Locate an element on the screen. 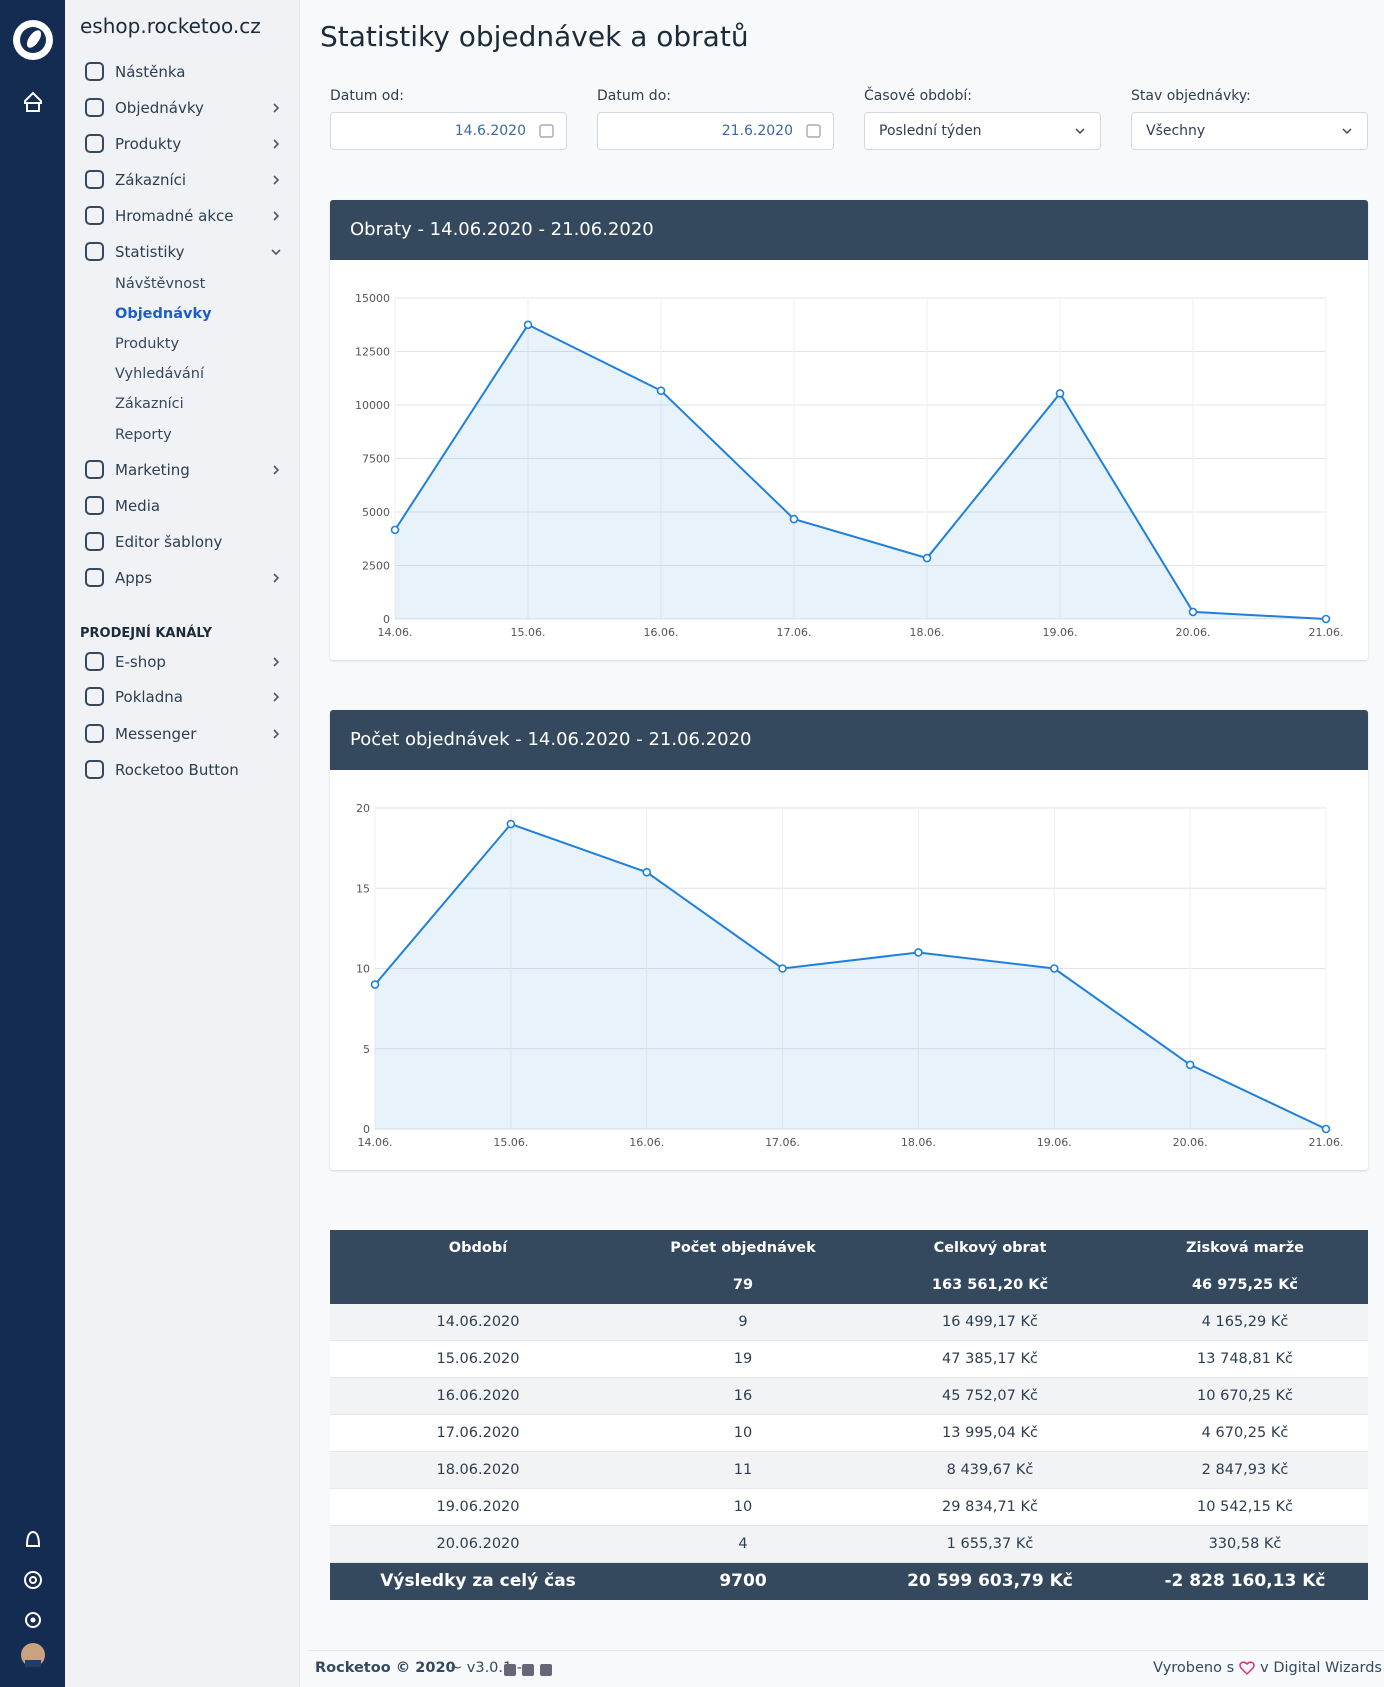 The width and height of the screenshot is (1384, 1687). shop-name: eshop.rocketoo.cz is located at coordinates (170, 26).